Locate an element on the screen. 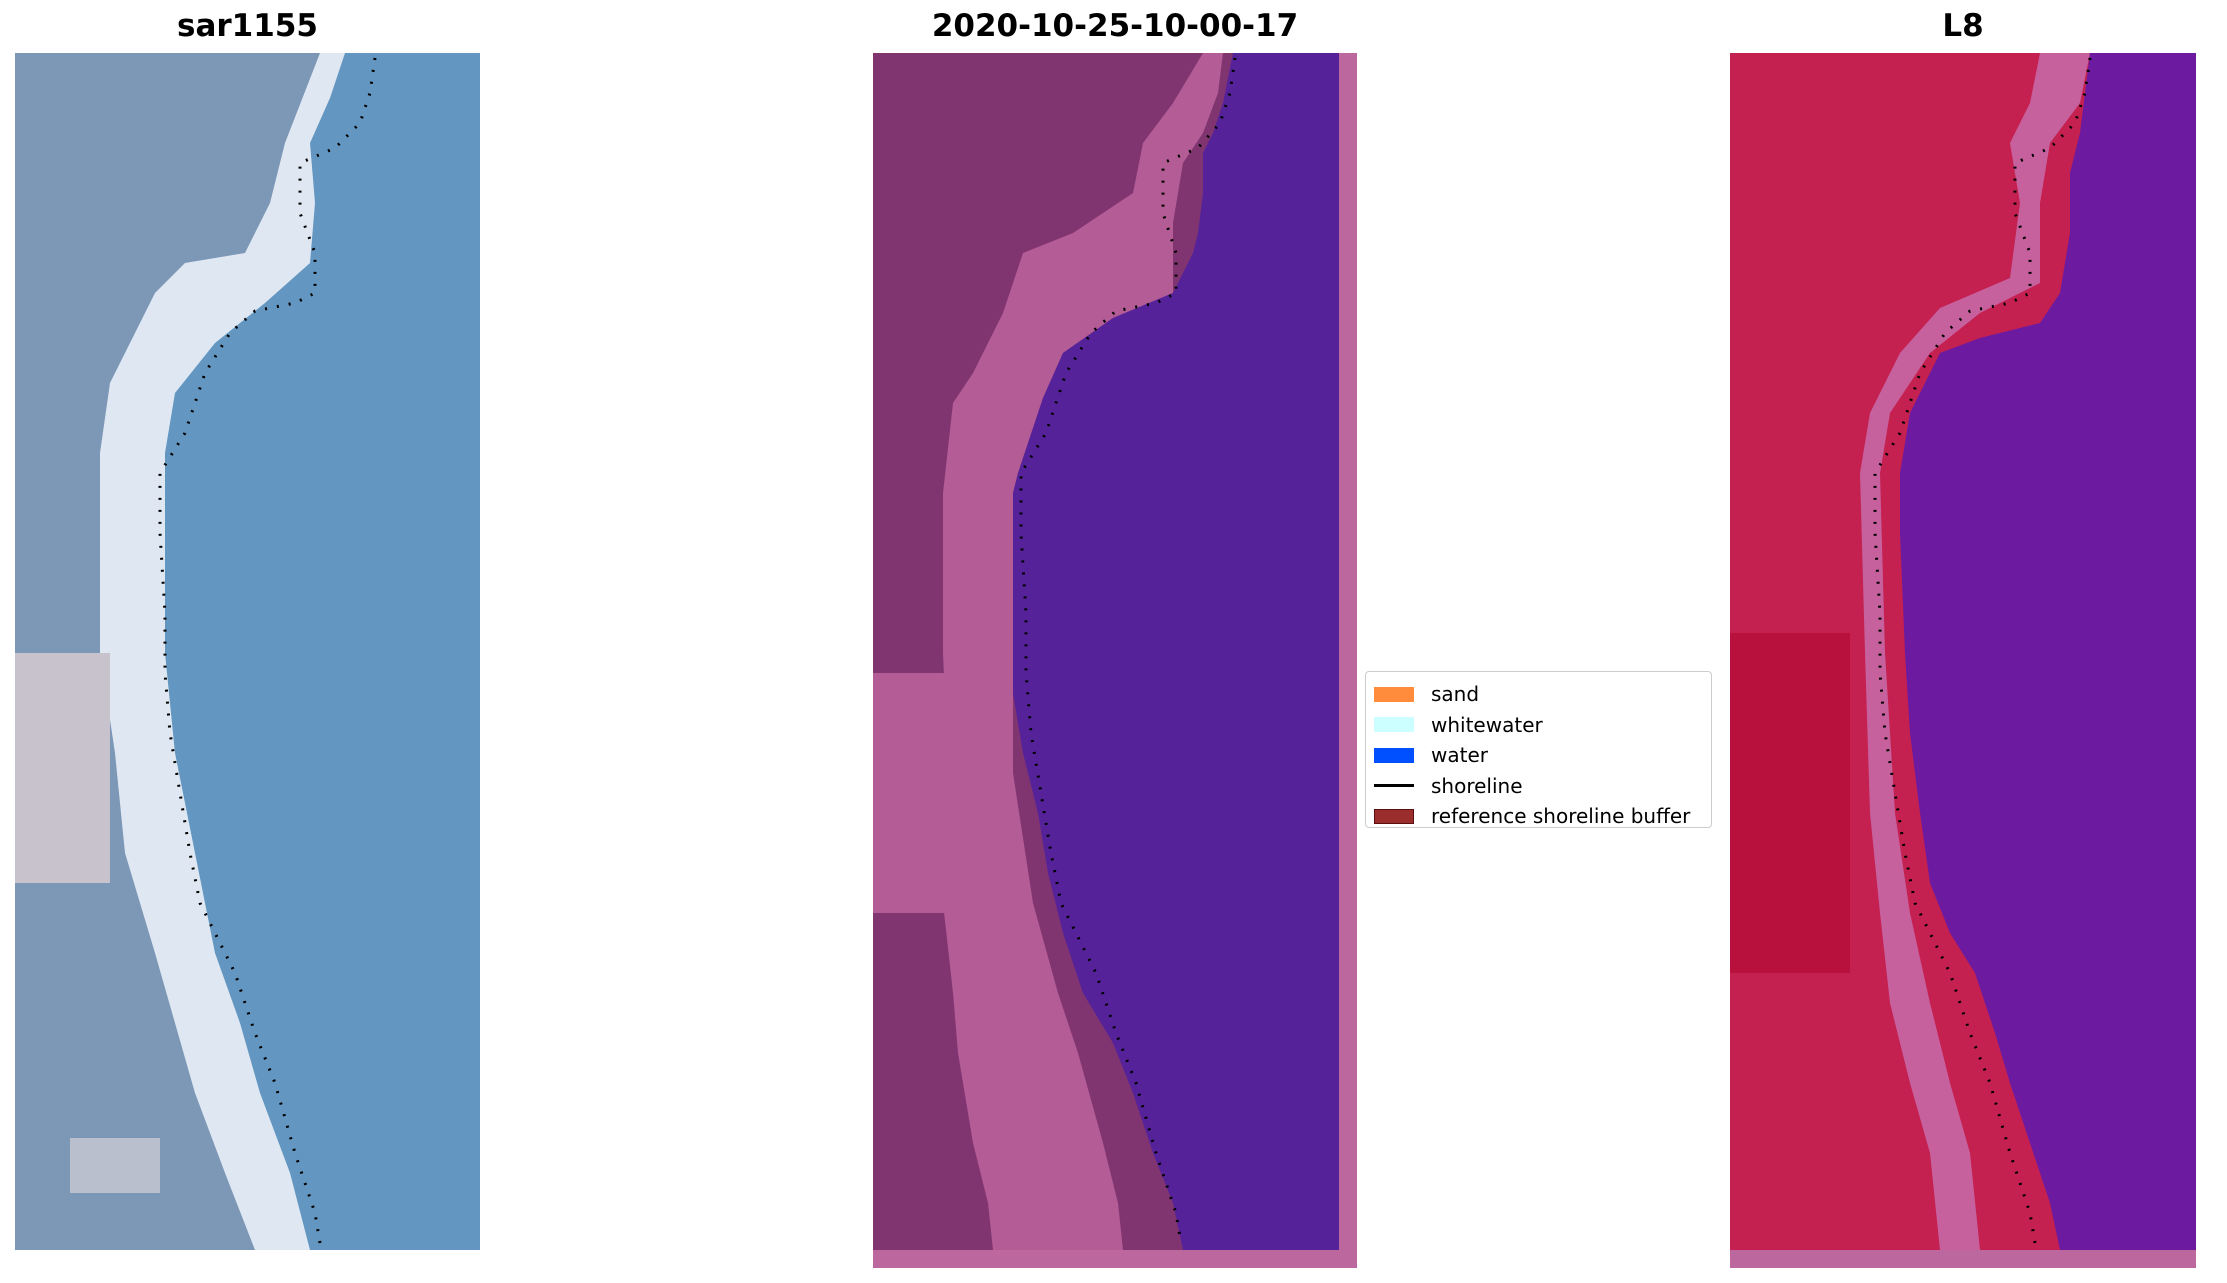  legend-label-water: water is located at coordinates (1459, 755).